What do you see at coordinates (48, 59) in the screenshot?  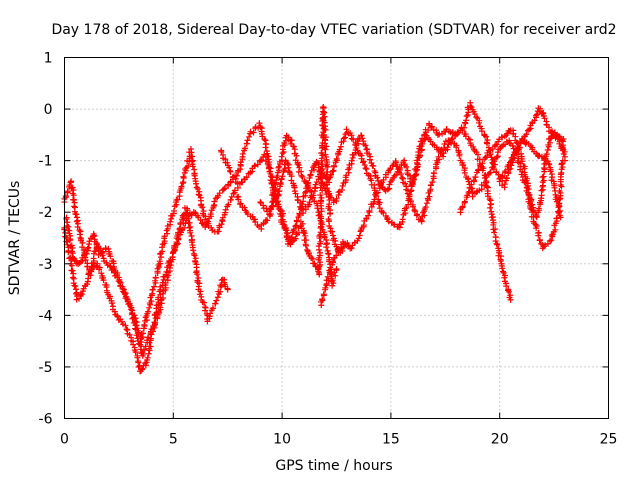 I see `y-tick-label-1: 1` at bounding box center [48, 59].